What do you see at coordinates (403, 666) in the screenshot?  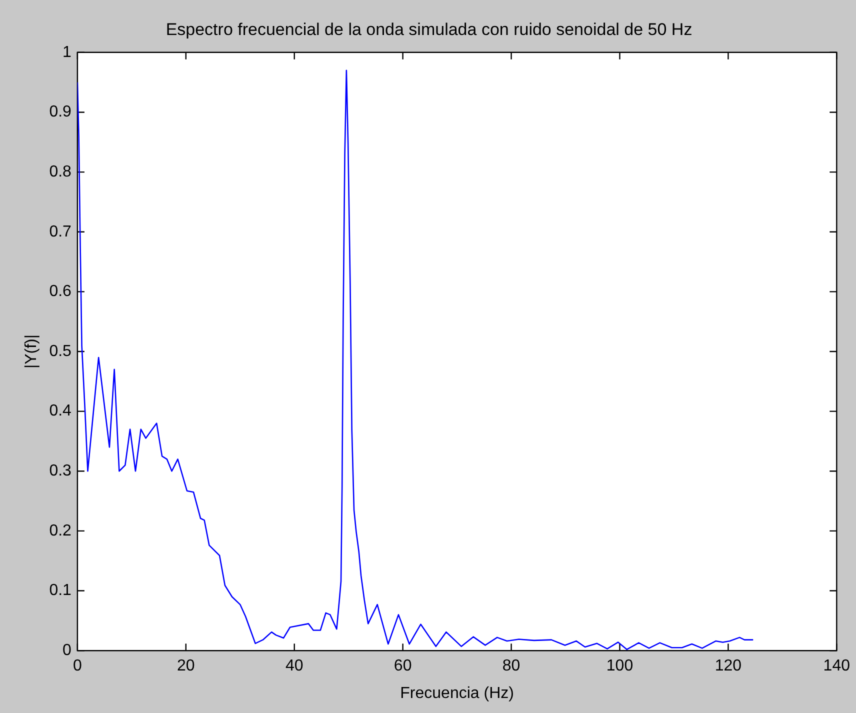 I see `x-tick-label: 60` at bounding box center [403, 666].